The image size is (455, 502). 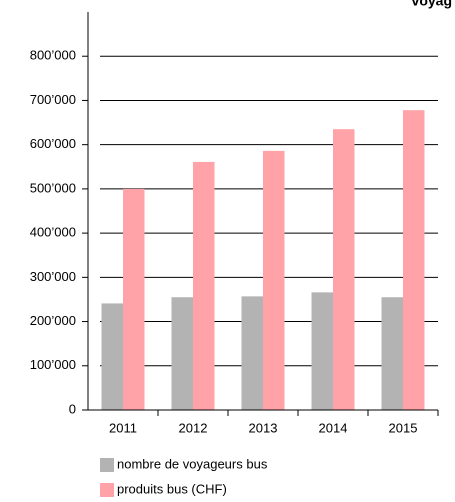 What do you see at coordinates (432, 4) in the screenshot?
I see `chart-title: voyag` at bounding box center [432, 4].